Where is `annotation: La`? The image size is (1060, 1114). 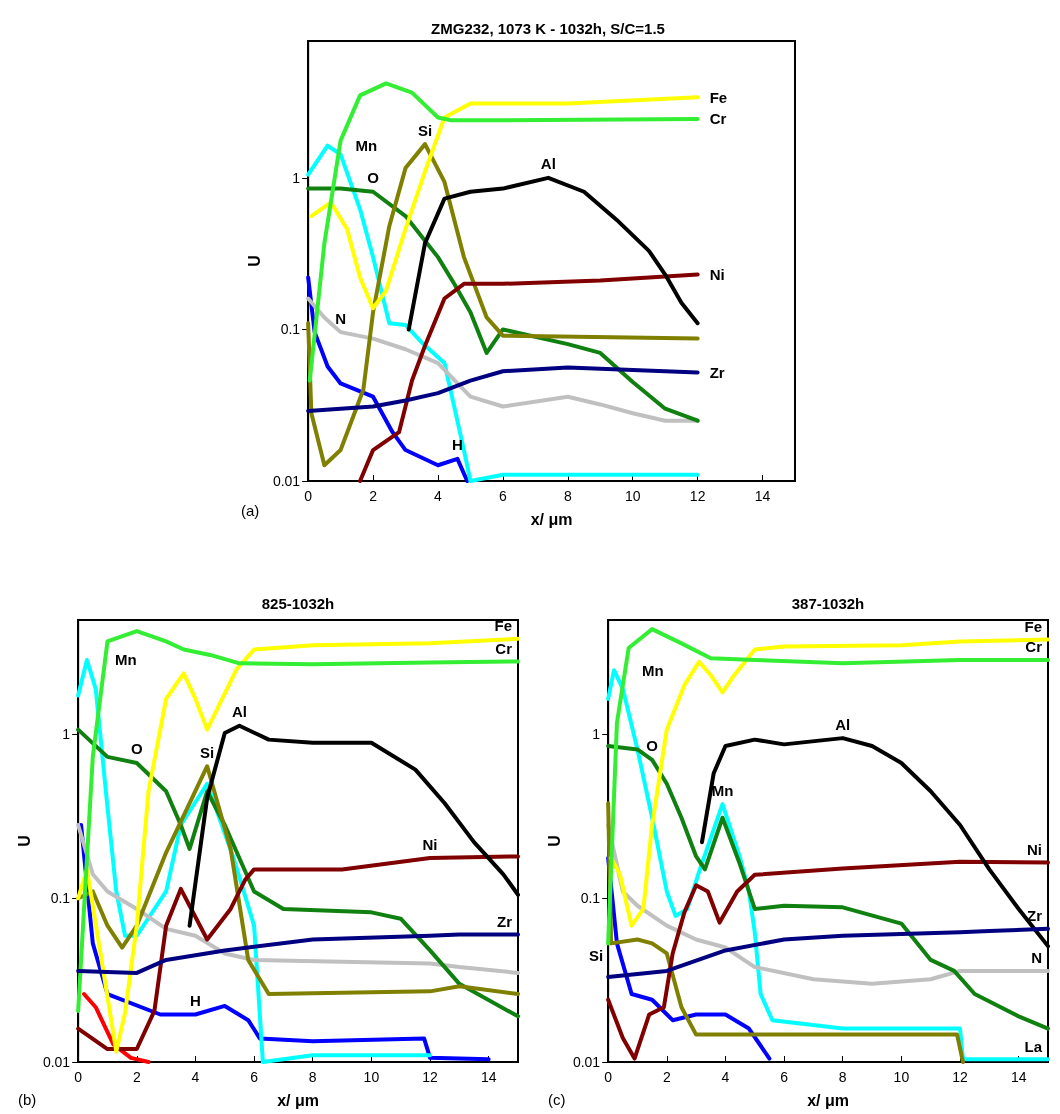 annotation: La is located at coordinates (1033, 1046).